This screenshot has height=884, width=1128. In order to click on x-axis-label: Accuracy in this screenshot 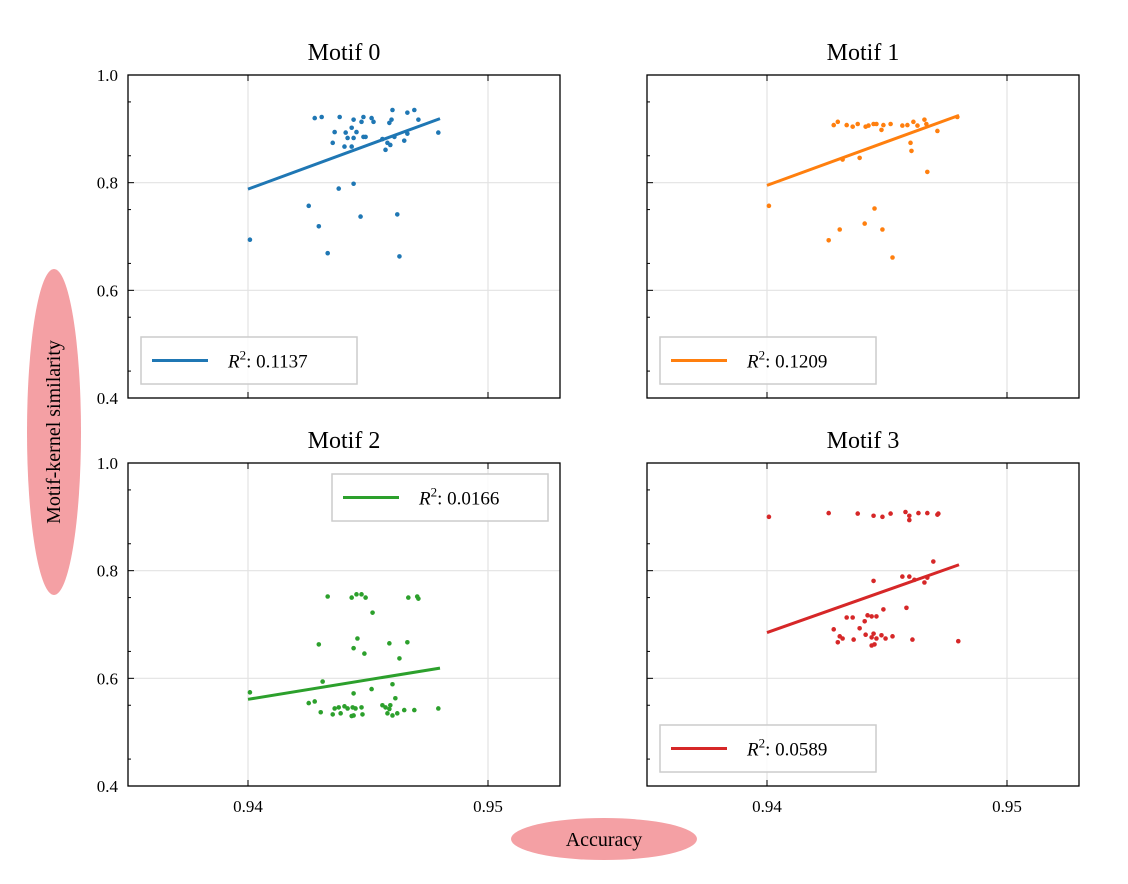, I will do `click(604, 840)`.